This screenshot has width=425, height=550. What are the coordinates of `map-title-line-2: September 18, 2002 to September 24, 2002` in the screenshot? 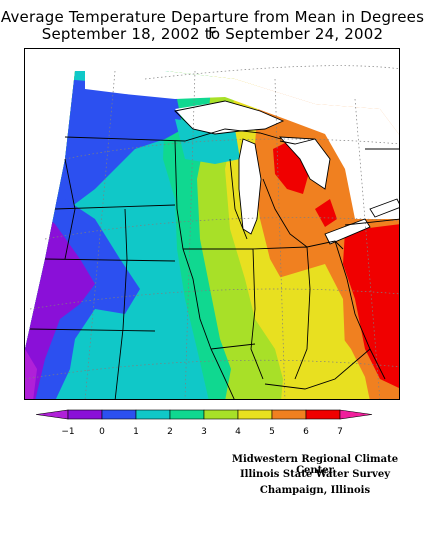 It's located at (212, 34).